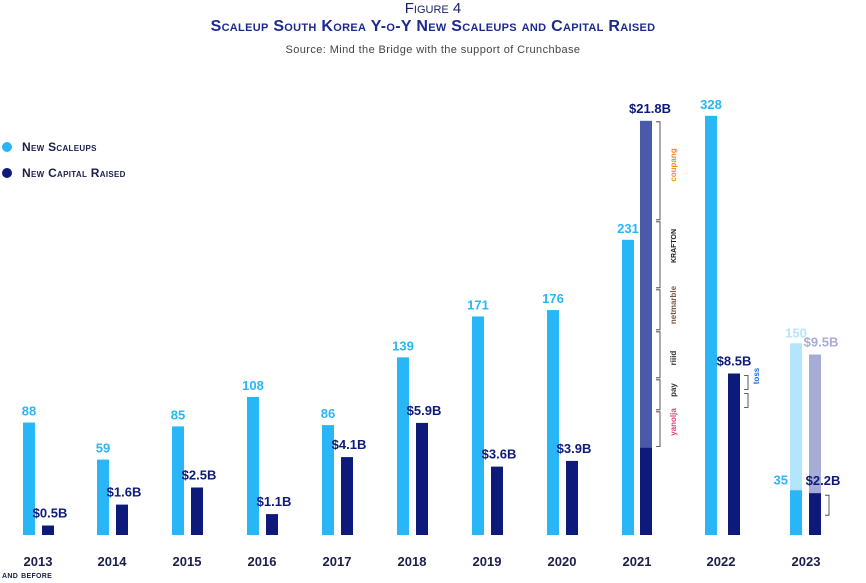  What do you see at coordinates (781, 479) in the screenshot?
I see `scaleup-label-2023: 35` at bounding box center [781, 479].